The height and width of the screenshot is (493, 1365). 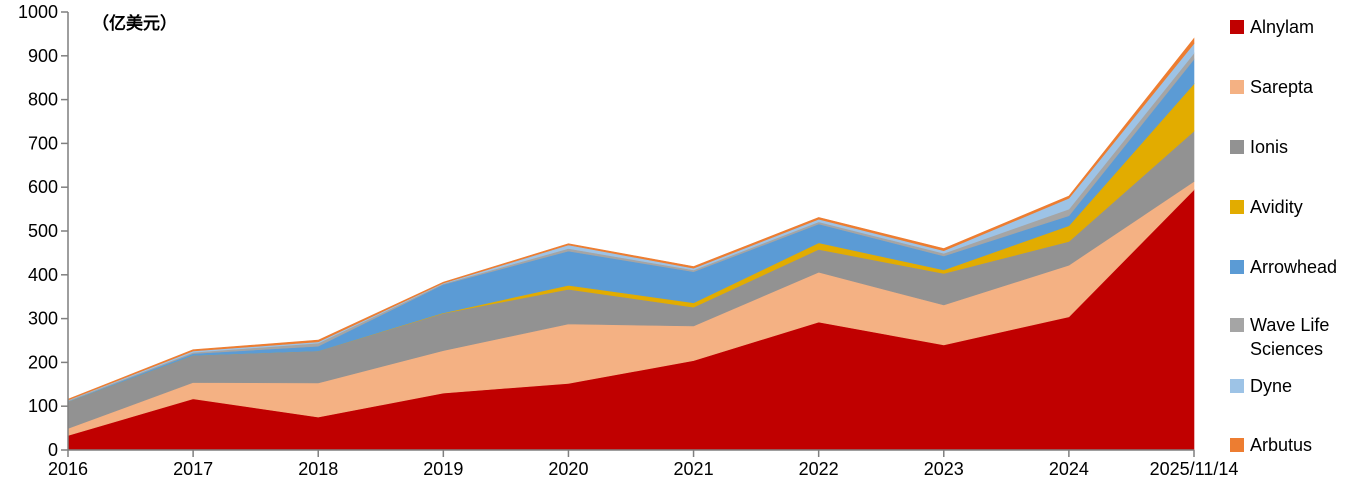 I want to click on x-tick-label: 2017, so click(x=193, y=469).